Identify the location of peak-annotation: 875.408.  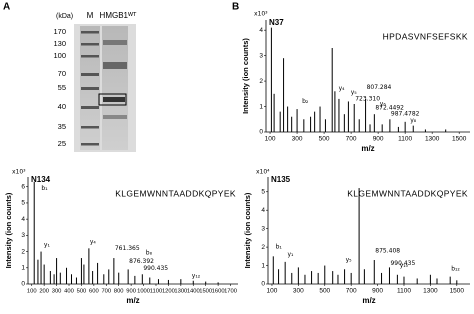
(387, 250).